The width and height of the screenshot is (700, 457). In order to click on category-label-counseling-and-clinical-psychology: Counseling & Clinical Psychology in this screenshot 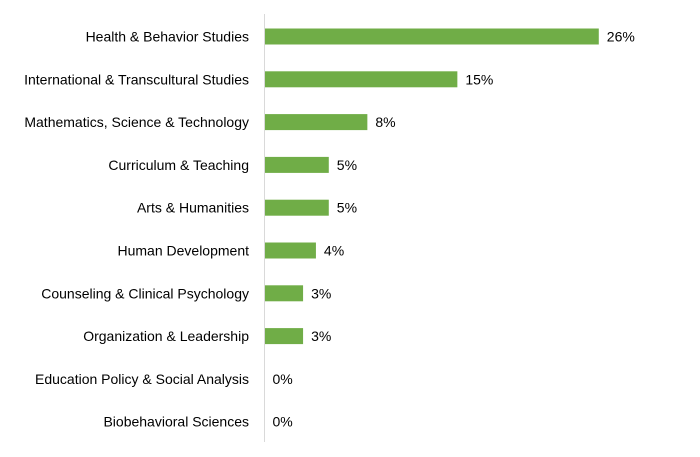, I will do `click(145, 293)`.